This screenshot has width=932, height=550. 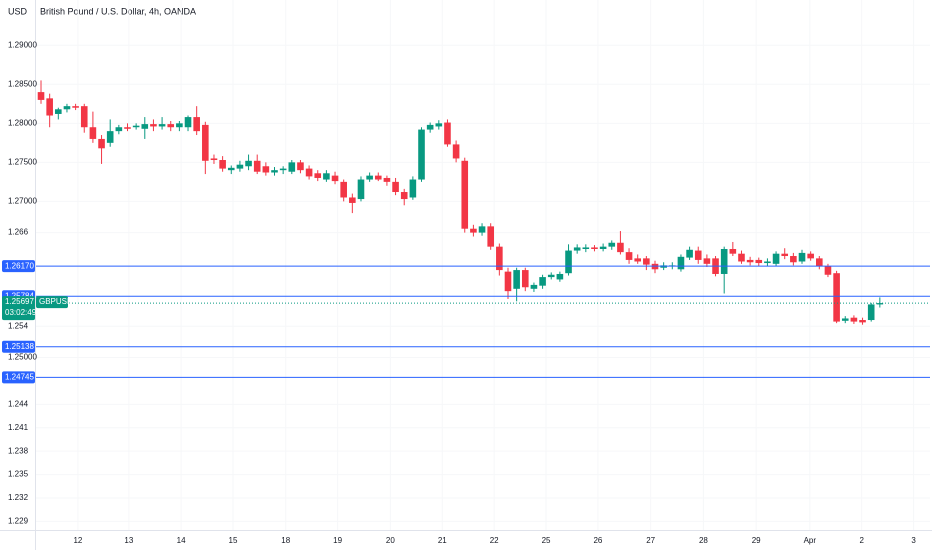 What do you see at coordinates (18, 497) in the screenshot?
I see `y-tick-label: 1.232` at bounding box center [18, 497].